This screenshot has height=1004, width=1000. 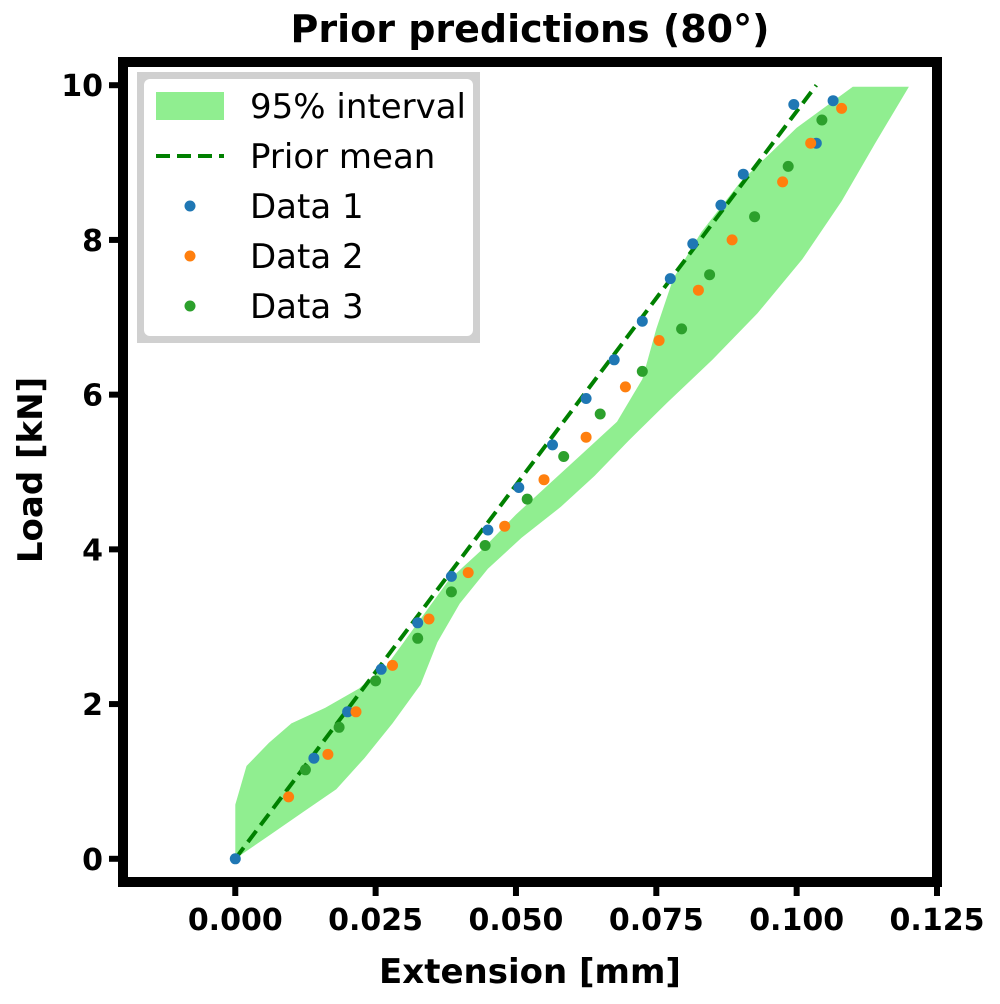 I want to click on legend-series-label: Data 3, so click(x=307, y=307).